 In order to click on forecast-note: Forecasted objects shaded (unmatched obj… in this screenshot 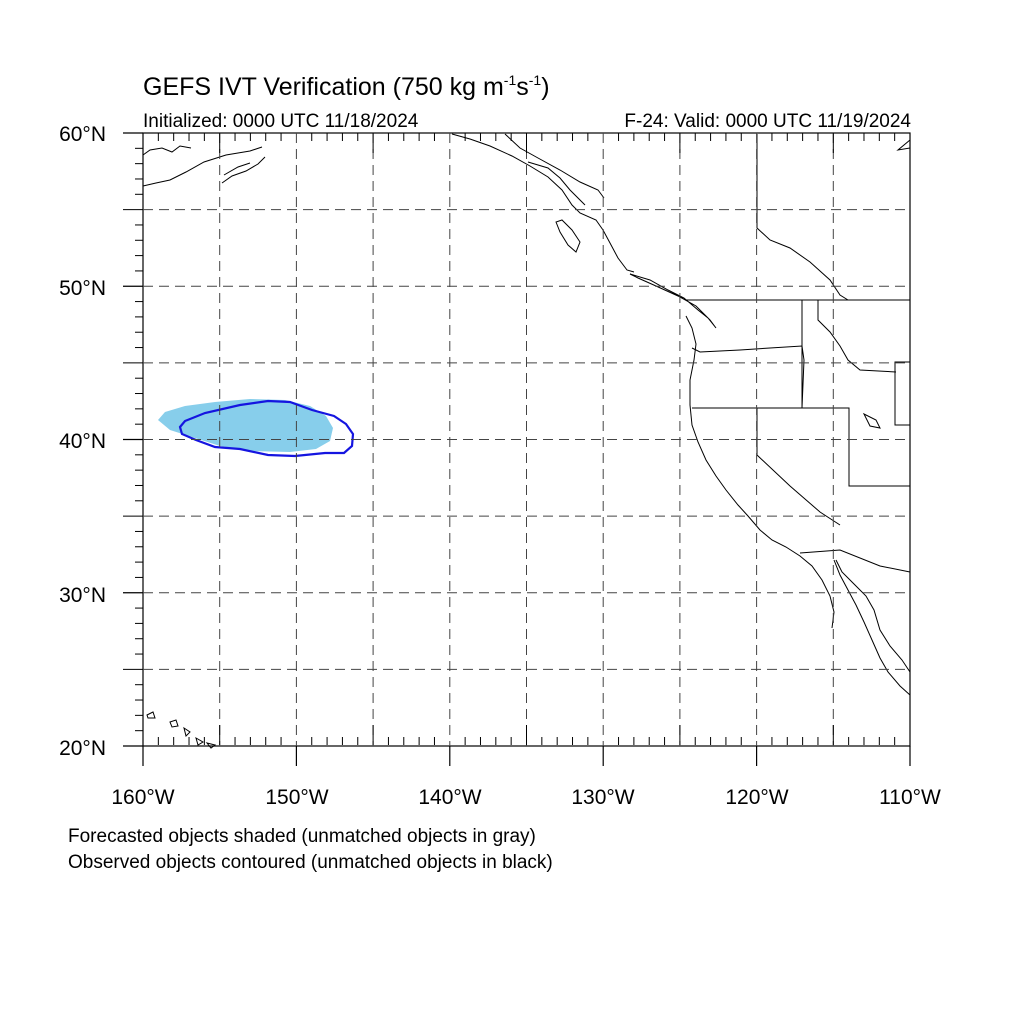, I will do `click(302, 836)`.